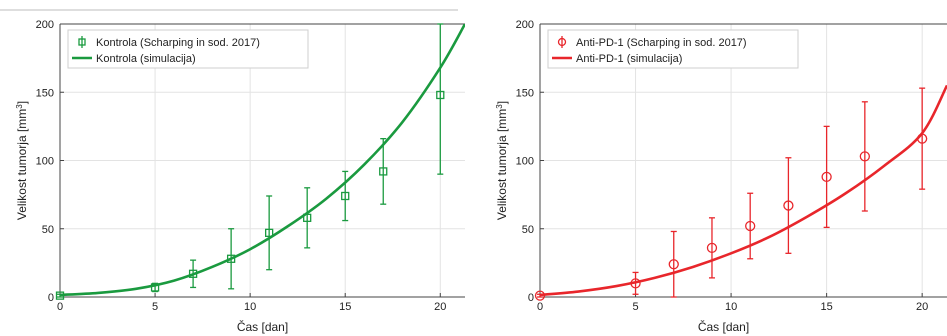  I want to click on legend-label: Anti-PD-1 (Scharping in sod. 2017), so click(661, 43).